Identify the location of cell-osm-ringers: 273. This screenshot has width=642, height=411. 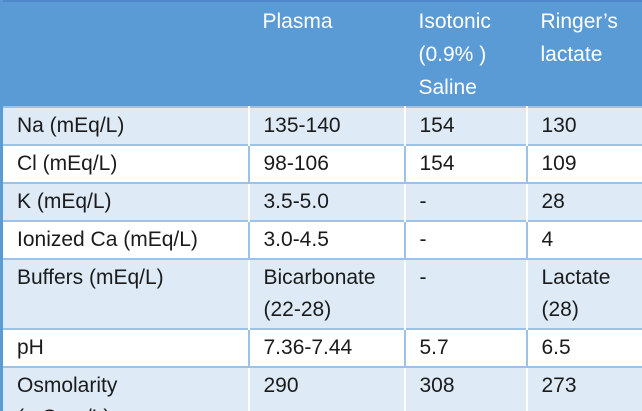
(584, 388).